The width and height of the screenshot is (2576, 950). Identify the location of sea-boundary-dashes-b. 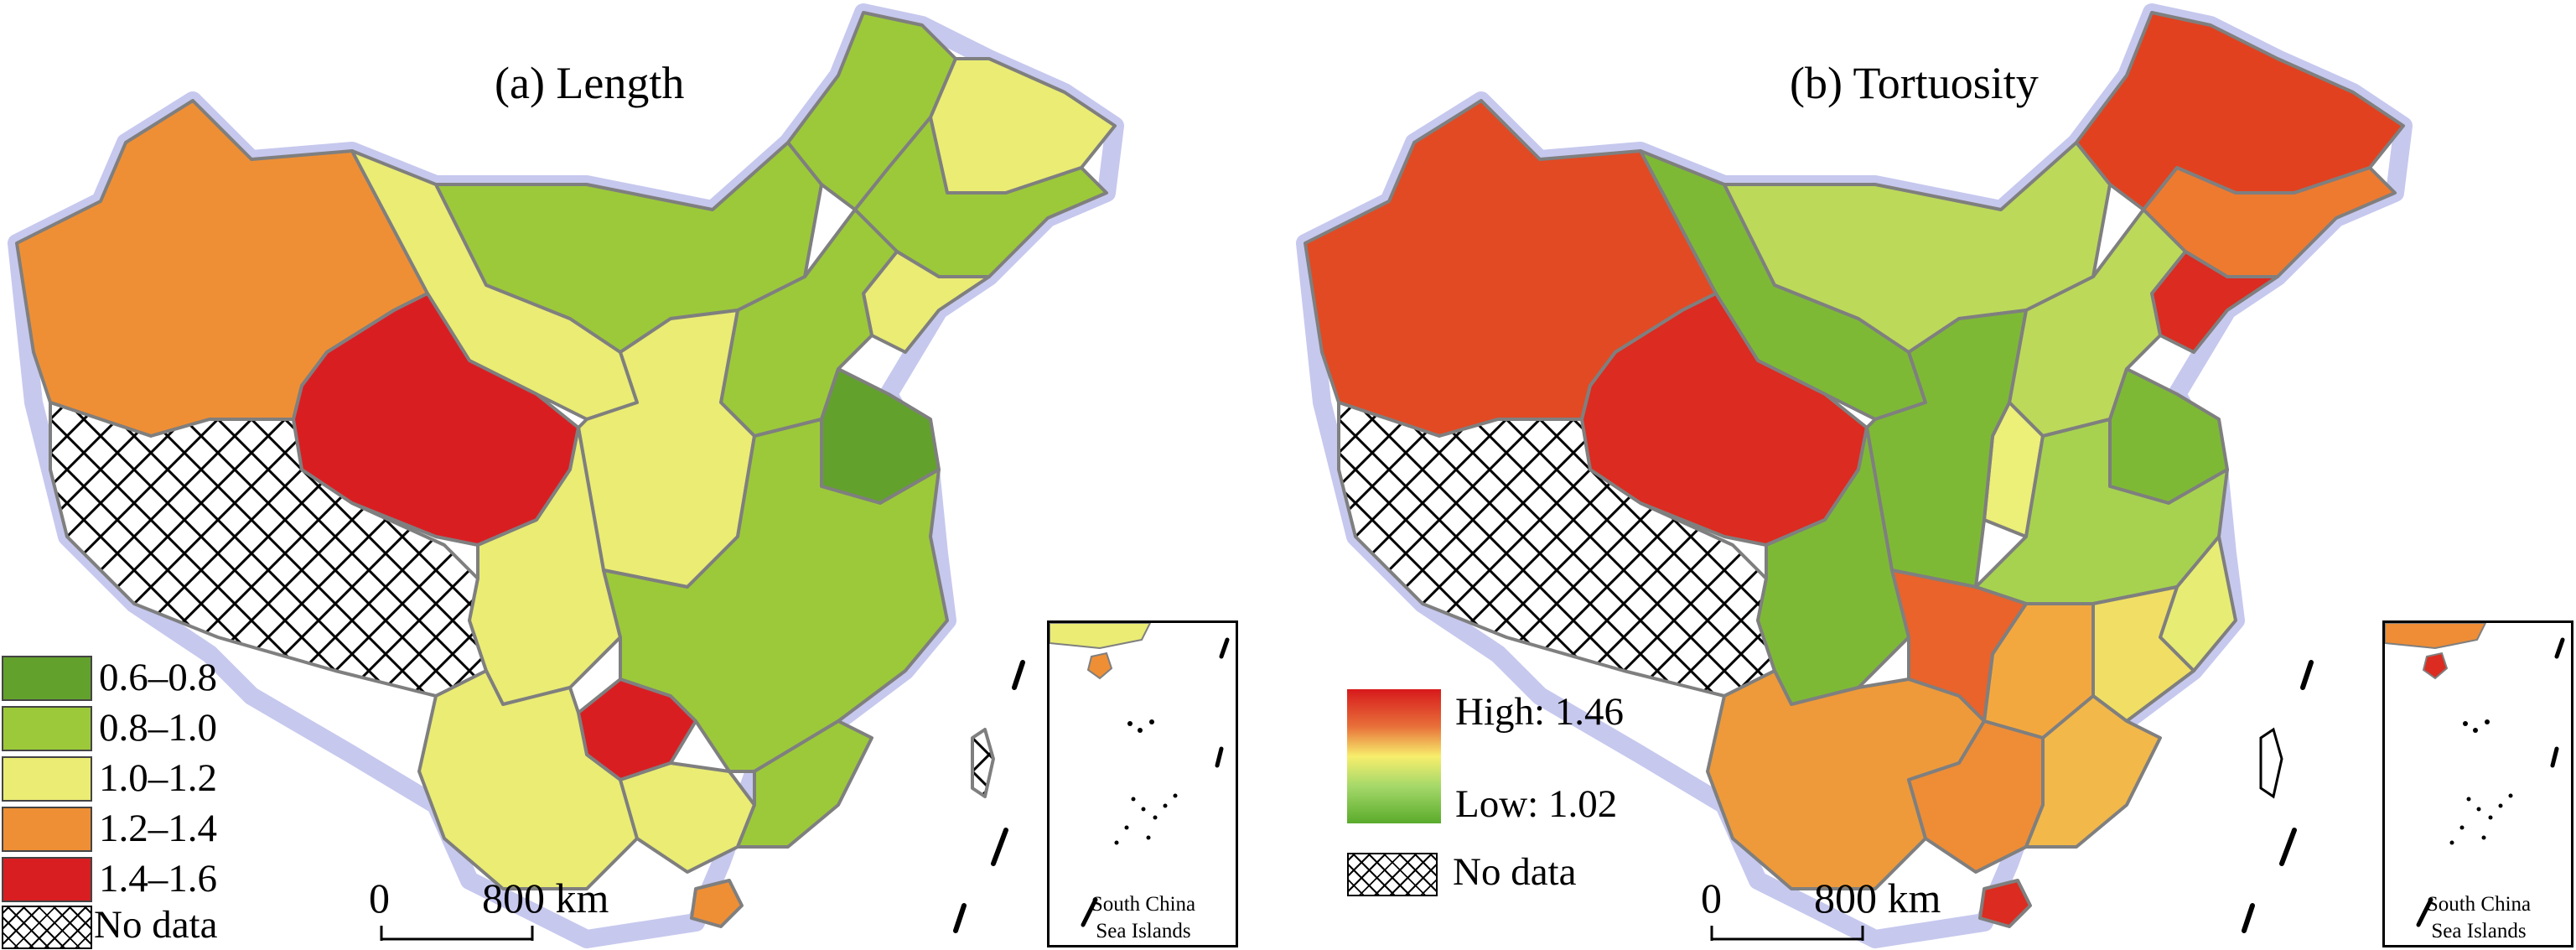
(2278, 796).